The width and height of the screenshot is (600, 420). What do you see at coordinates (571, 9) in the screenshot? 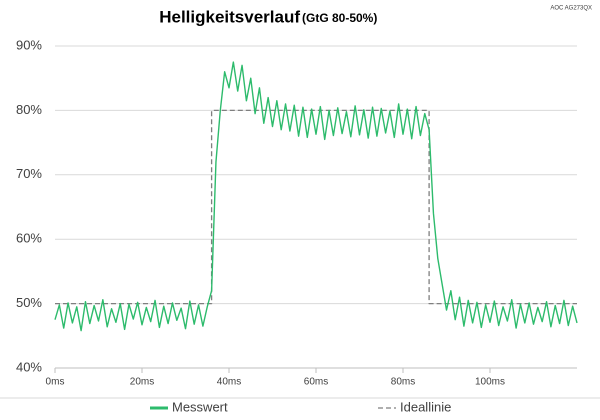
I see `annotation: AOC AG273QX` at bounding box center [571, 9].